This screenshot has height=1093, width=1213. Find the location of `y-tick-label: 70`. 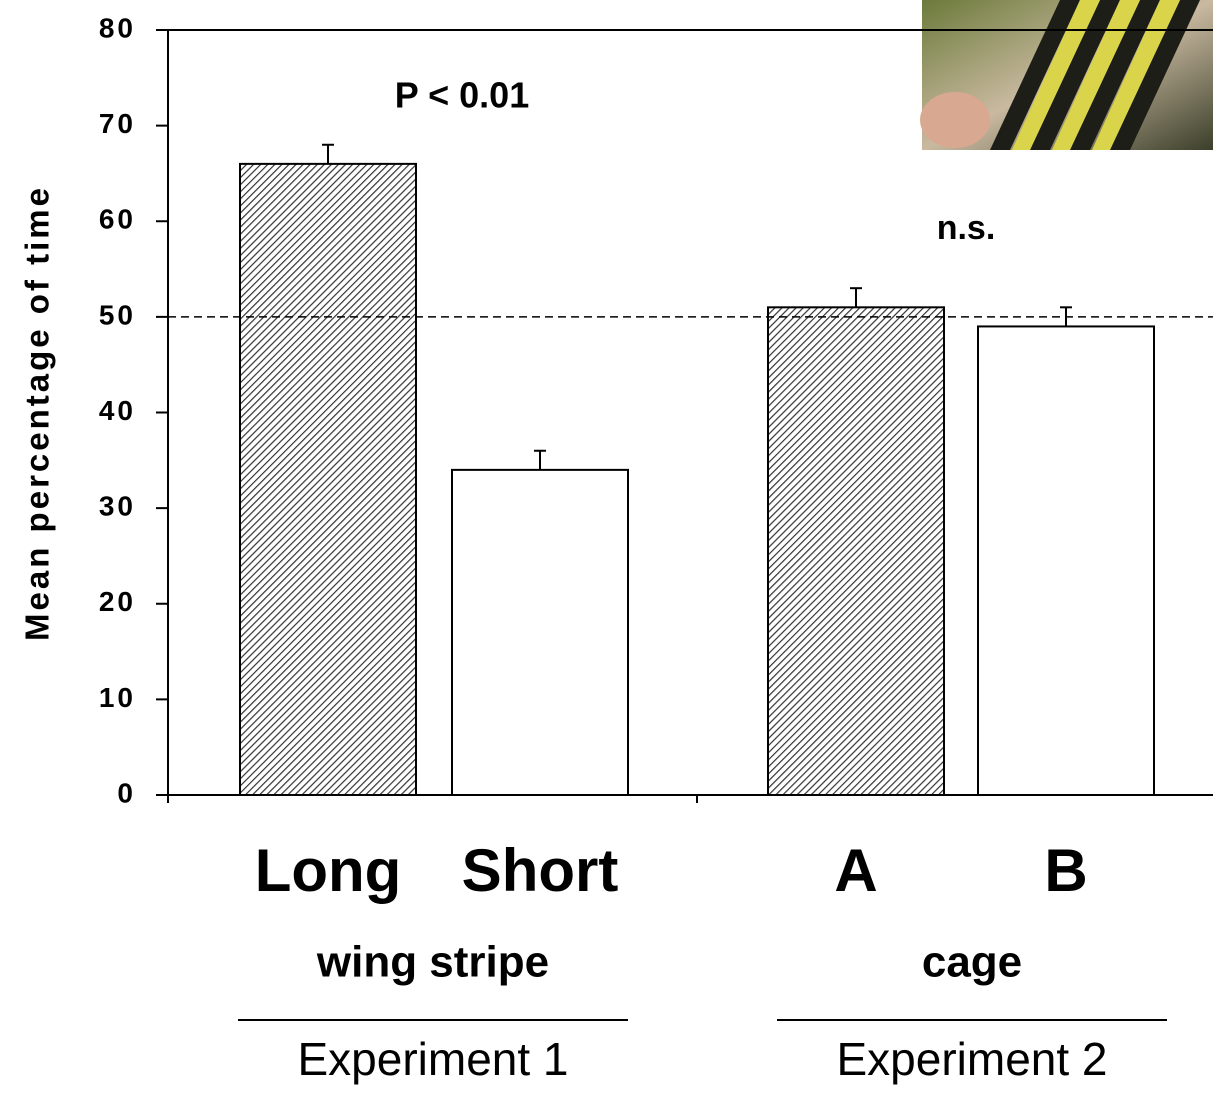

y-tick-label: 70 is located at coordinates (117, 123).